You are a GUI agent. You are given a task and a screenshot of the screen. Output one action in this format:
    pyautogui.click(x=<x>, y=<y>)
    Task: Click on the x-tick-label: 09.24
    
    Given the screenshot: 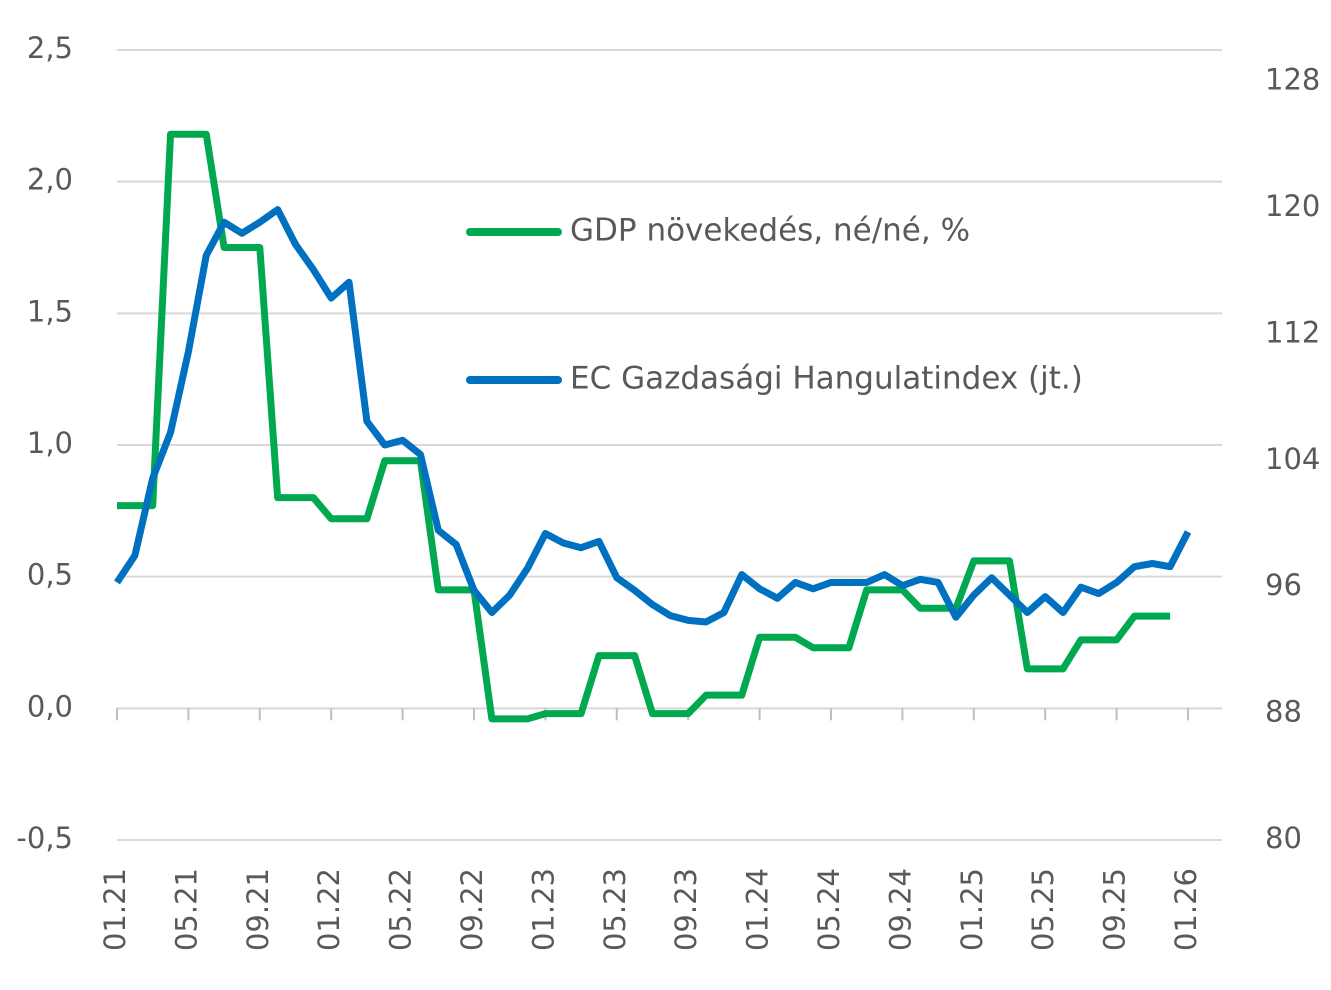 What is the action you would take?
    pyautogui.click(x=900, y=909)
    